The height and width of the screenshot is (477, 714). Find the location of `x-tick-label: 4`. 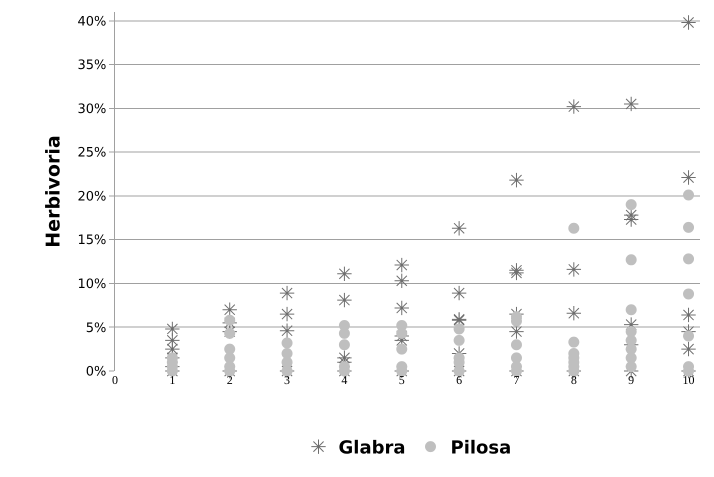

x-tick-label: 4 is located at coordinates (344, 380).